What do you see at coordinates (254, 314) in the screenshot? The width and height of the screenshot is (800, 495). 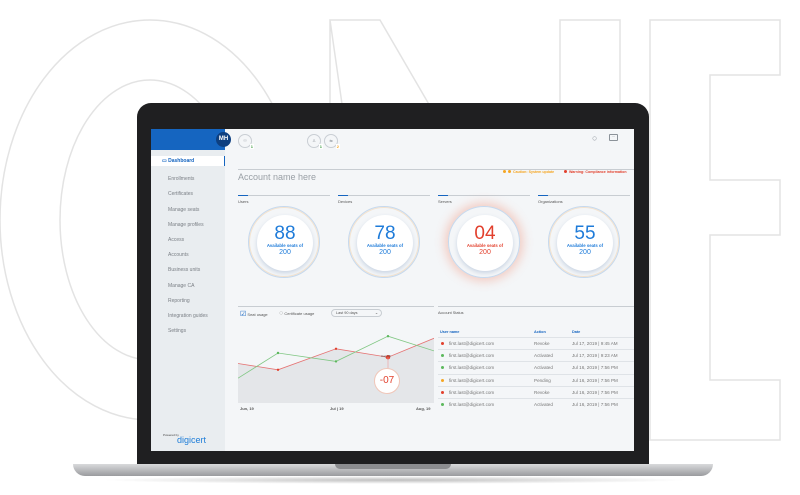 I see `seat-usage-checkbox: ☑ Seat usage` at bounding box center [254, 314].